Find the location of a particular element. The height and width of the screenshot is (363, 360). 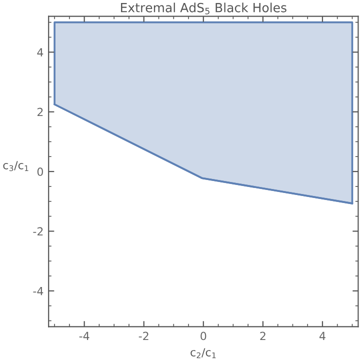

chart-title: Extremal AdS$_{5}$ Black Holes is located at coordinates (203, 8).